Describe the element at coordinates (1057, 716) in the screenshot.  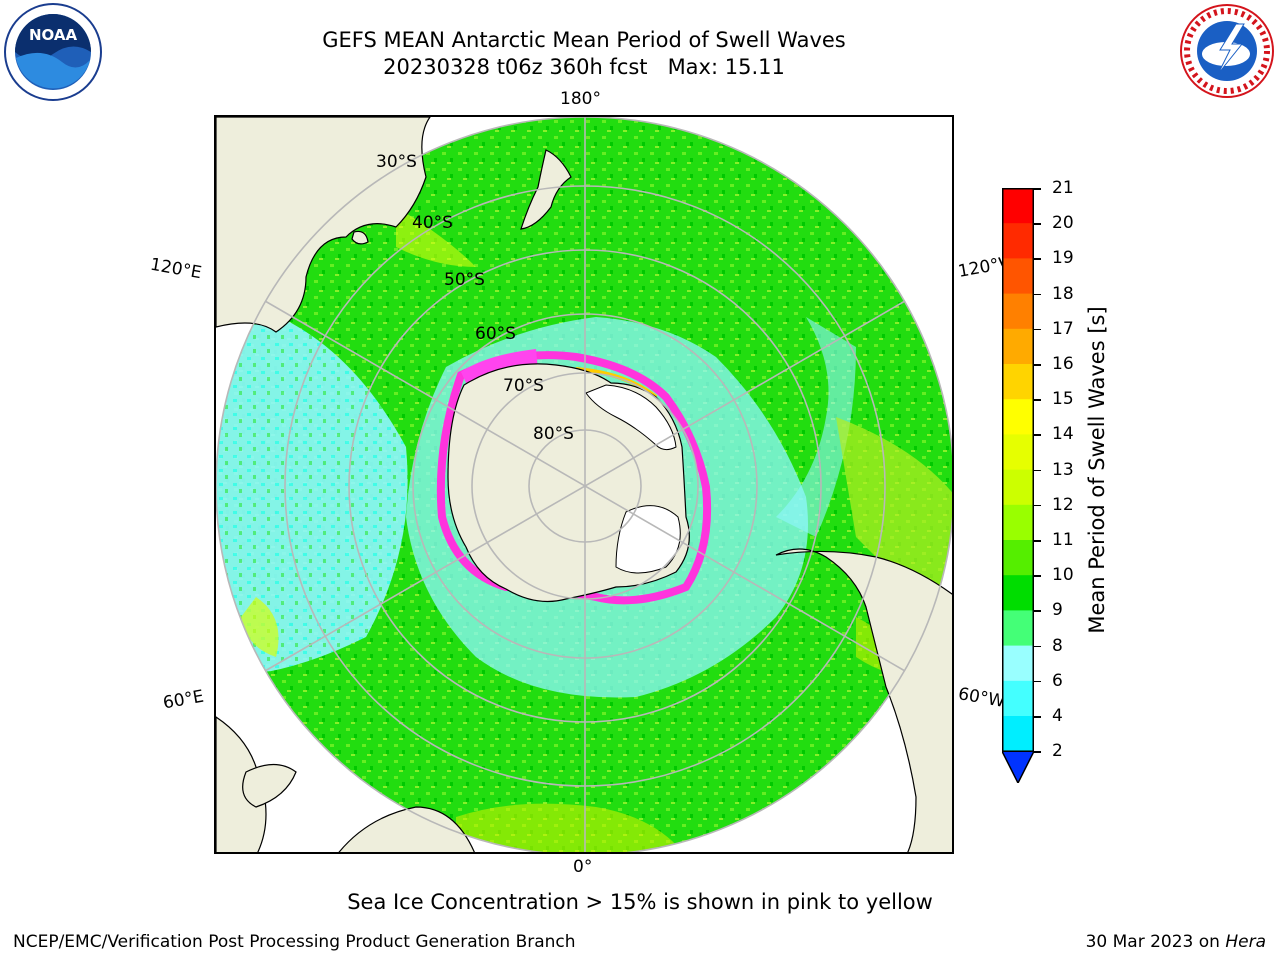
I see `colorbar-tick-label: 4` at that location.